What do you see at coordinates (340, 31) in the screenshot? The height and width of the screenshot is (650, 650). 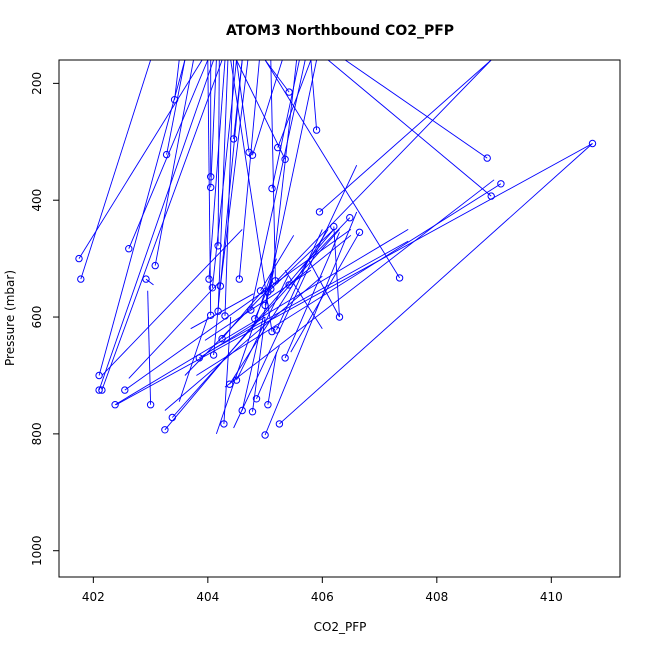 I see `chart-title: ATOM3 Northbound CO2_PFP` at bounding box center [340, 31].